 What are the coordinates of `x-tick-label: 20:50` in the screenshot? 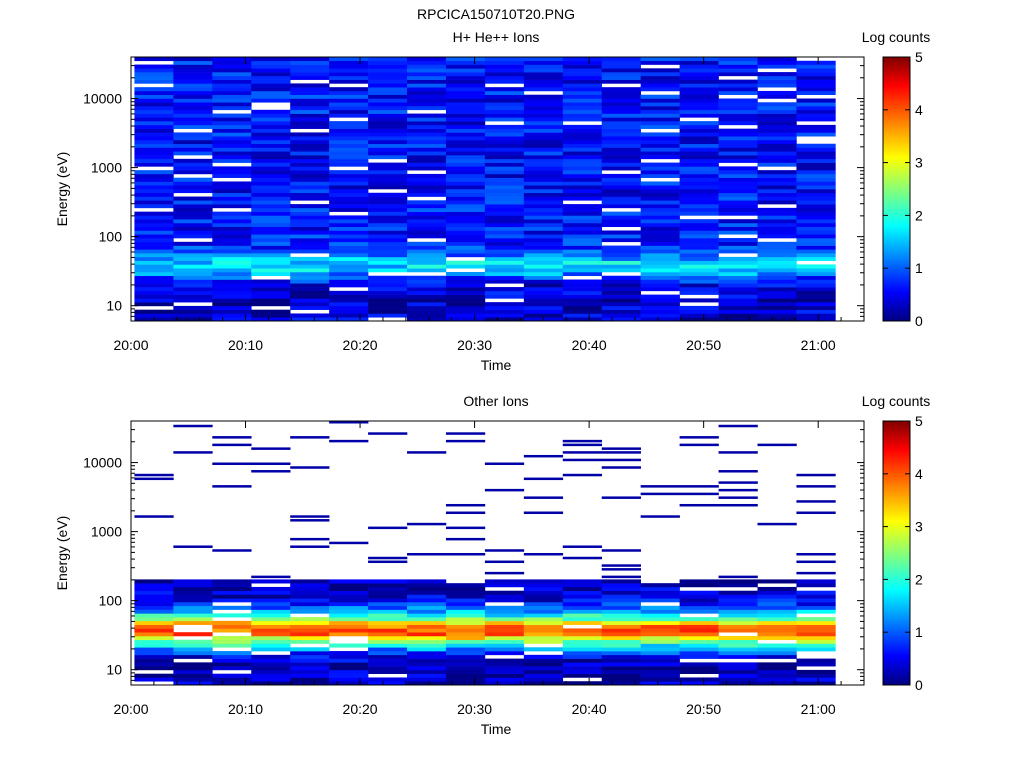 It's located at (703, 709).